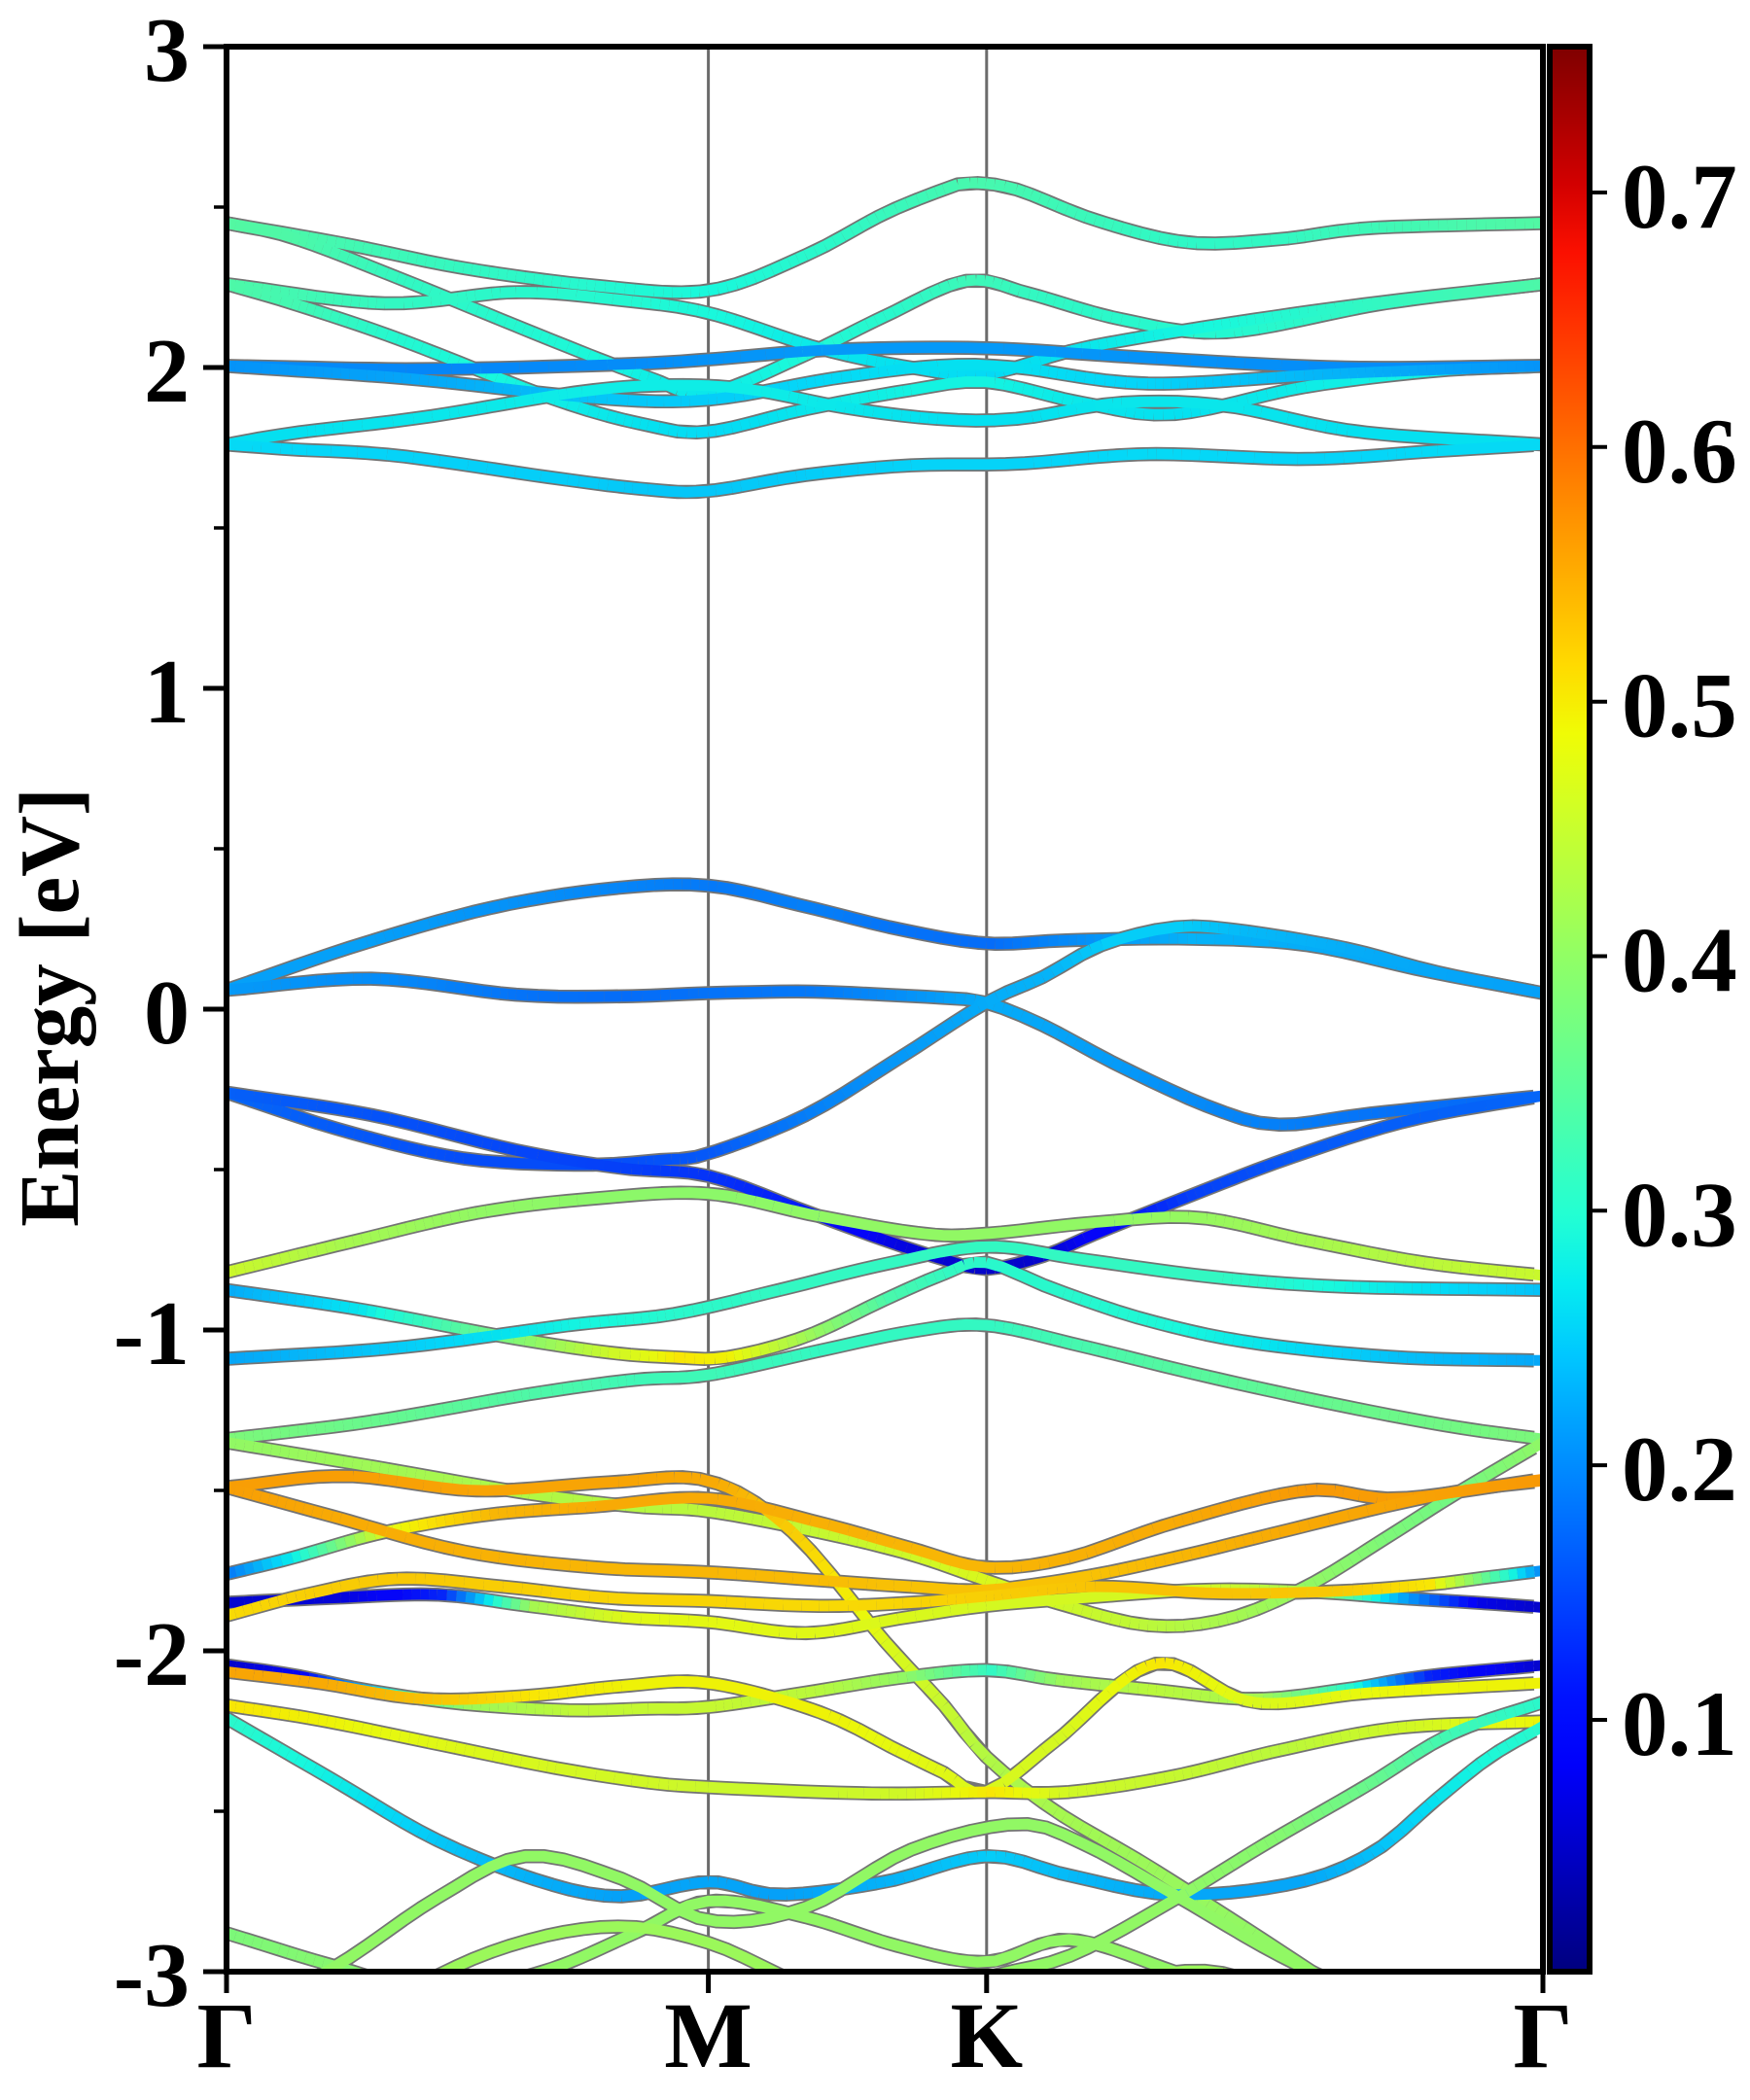 The image size is (1750, 2100). What do you see at coordinates (167, 1013) in the screenshot?
I see `svg-text: 0` at bounding box center [167, 1013].